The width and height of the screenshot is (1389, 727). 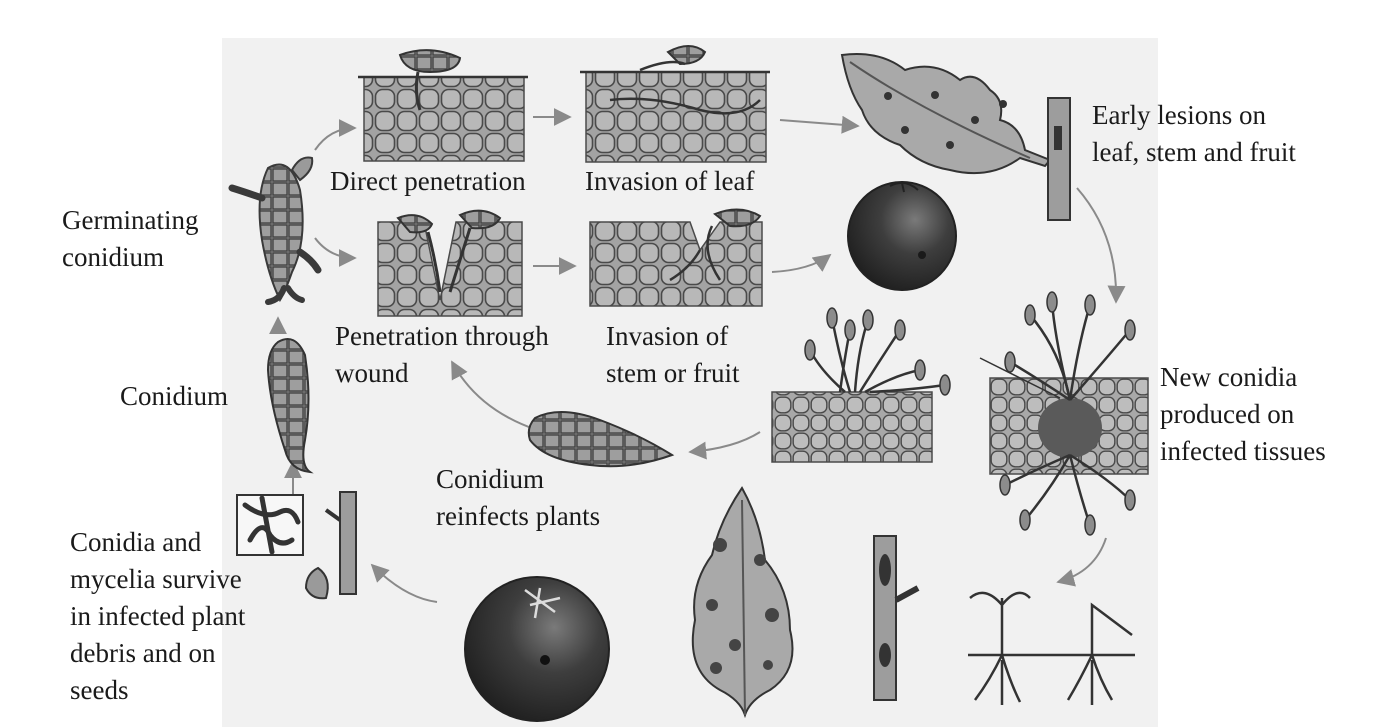 I want to click on germinating-conidium-figure, so click(x=275, y=230).